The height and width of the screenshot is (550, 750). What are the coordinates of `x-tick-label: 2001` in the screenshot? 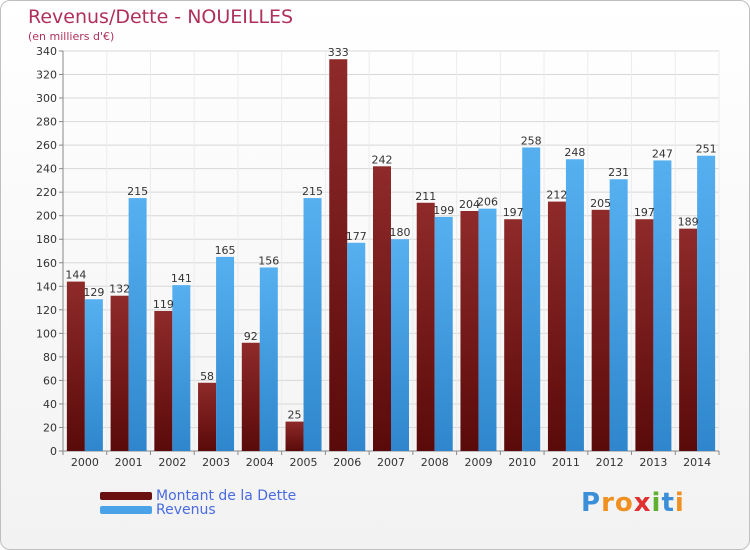 It's located at (129, 462).